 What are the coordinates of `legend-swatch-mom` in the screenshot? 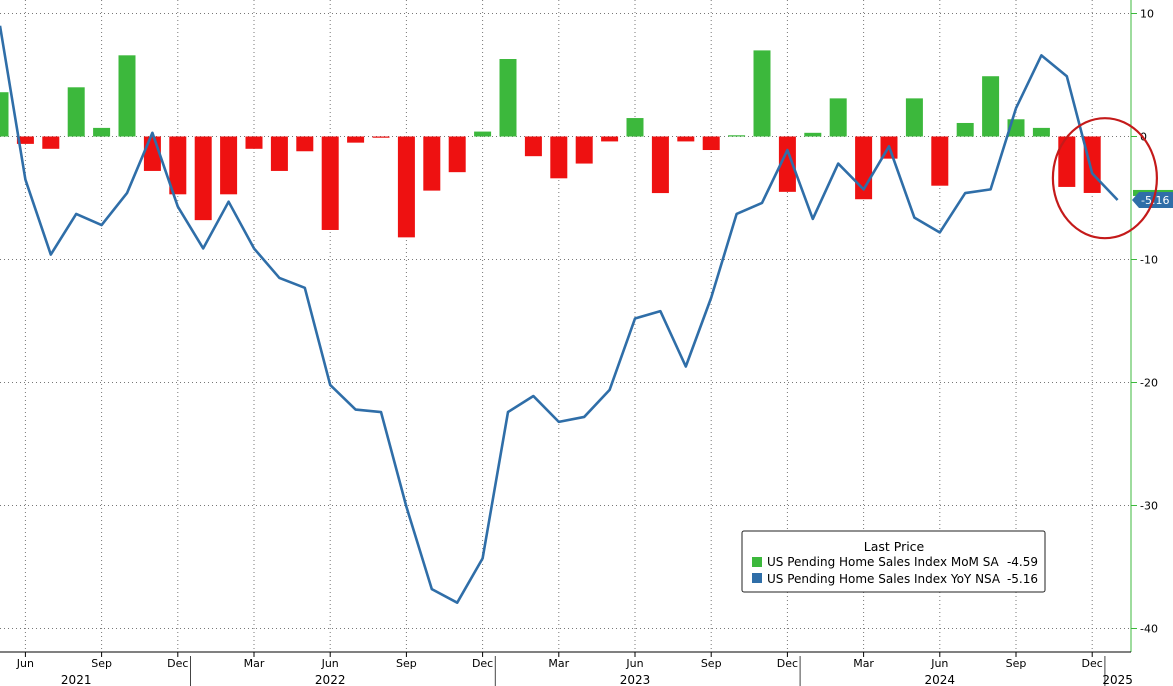 It's located at (757, 562).